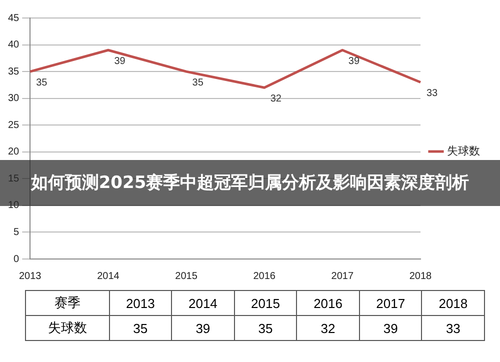 Image resolution: width=500 pixels, height=362 pixels. I want to click on y-tick-label: 40, so click(14, 45).